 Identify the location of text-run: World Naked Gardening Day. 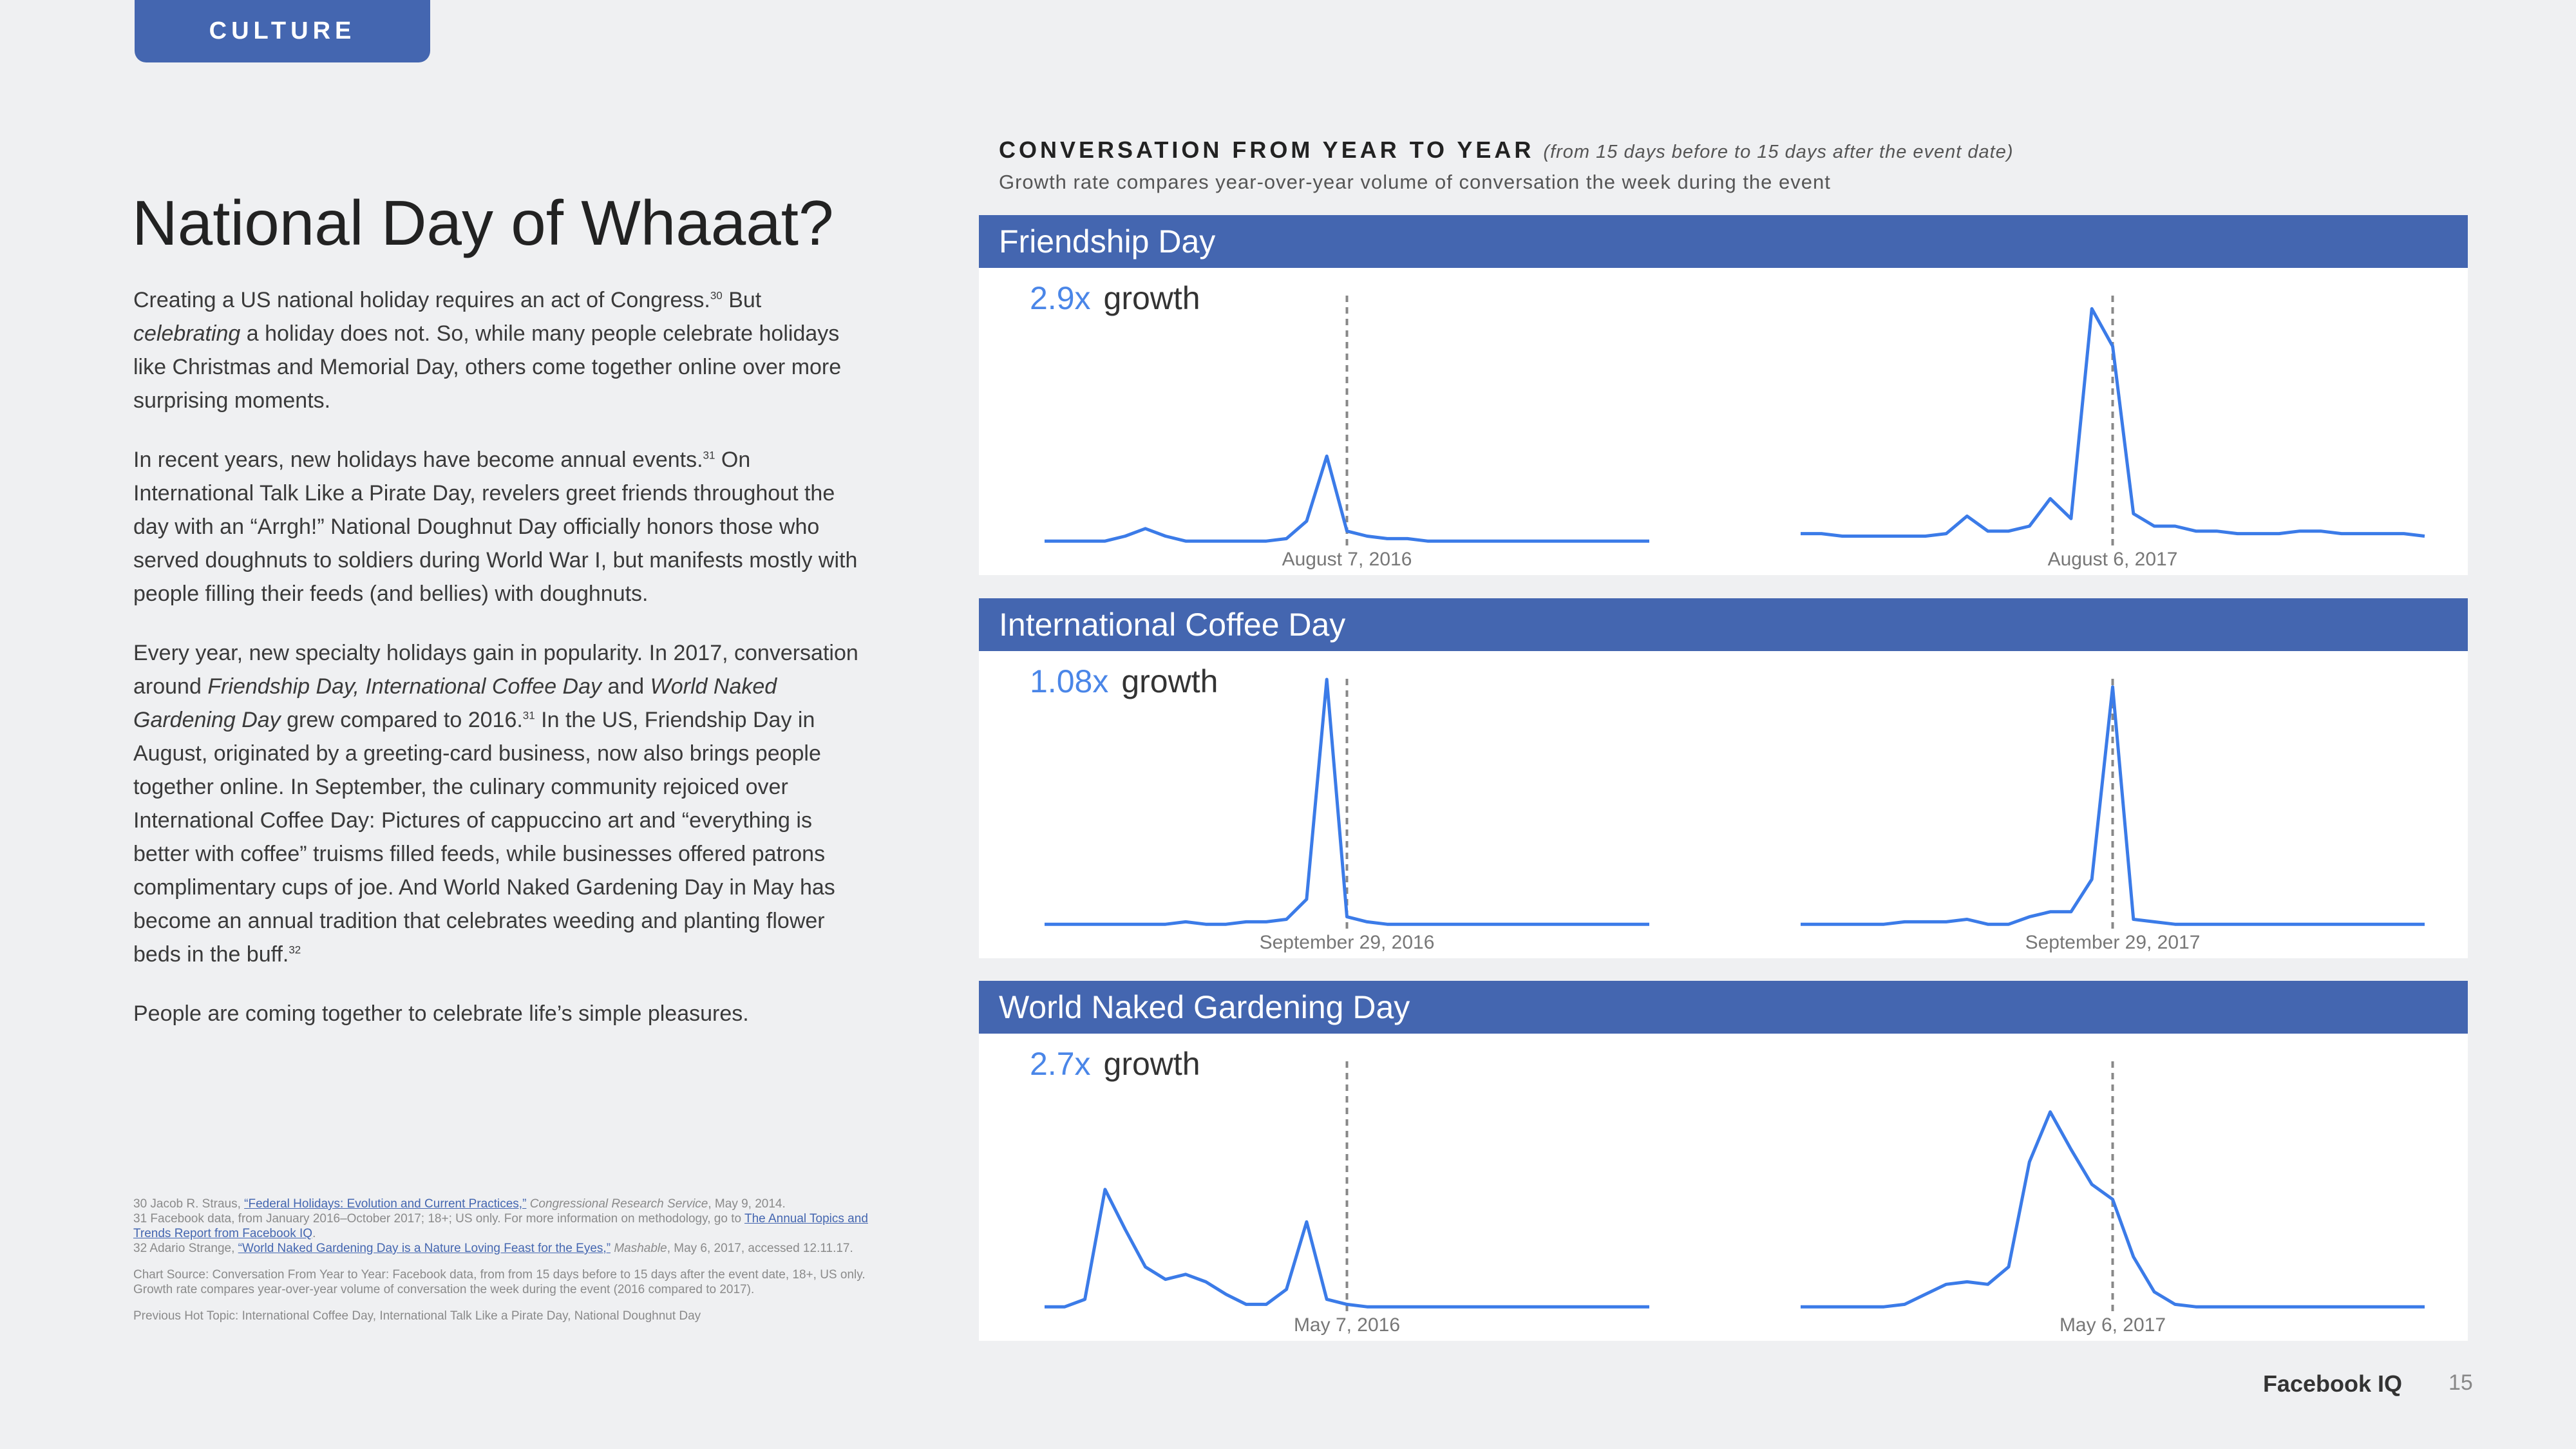
(455, 703).